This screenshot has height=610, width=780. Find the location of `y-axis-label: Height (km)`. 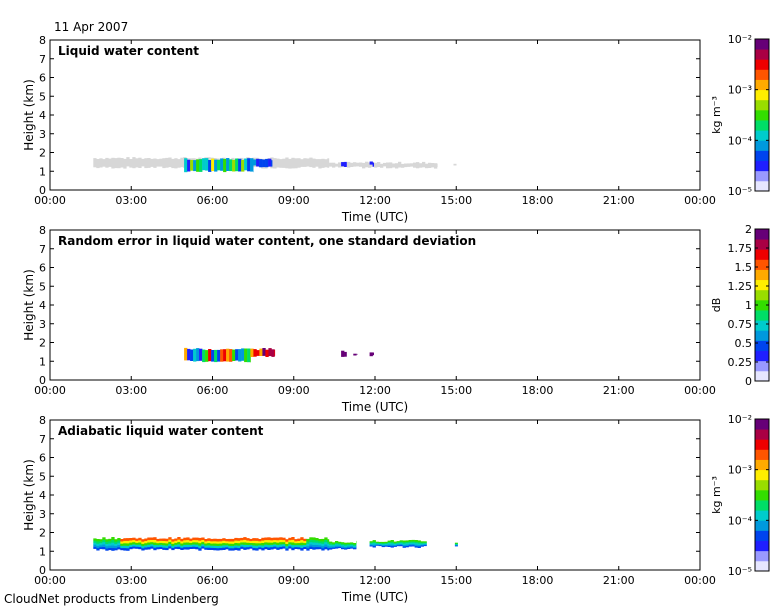

y-axis-label: Height (km) is located at coordinates (29, 114).